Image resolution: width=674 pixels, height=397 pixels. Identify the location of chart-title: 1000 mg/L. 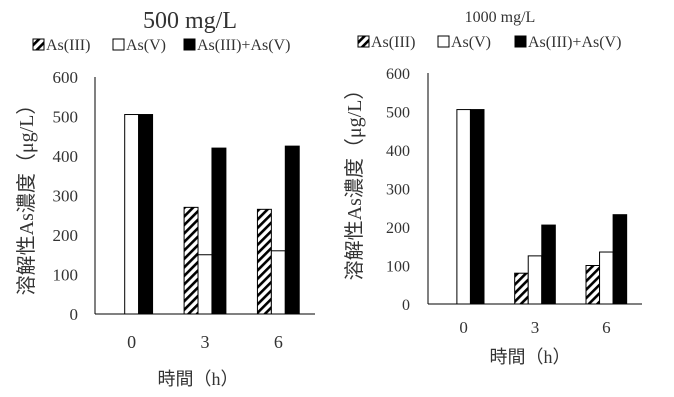
(500, 17).